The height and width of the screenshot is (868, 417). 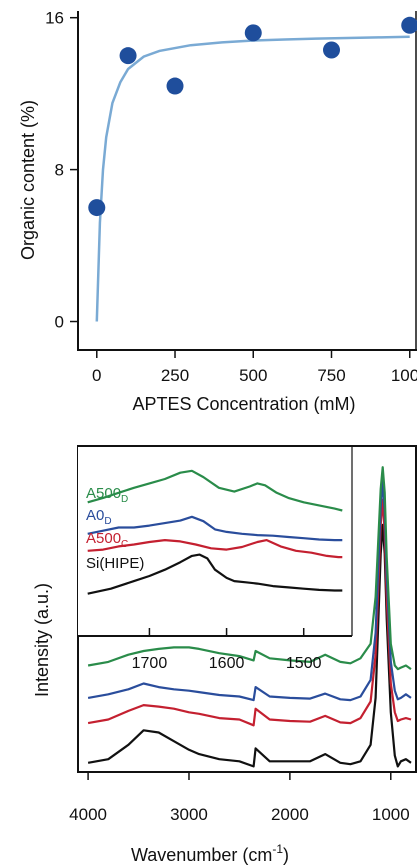 What do you see at coordinates (286, 855) in the screenshot?
I see `wavenumber-title-end: )` at bounding box center [286, 855].